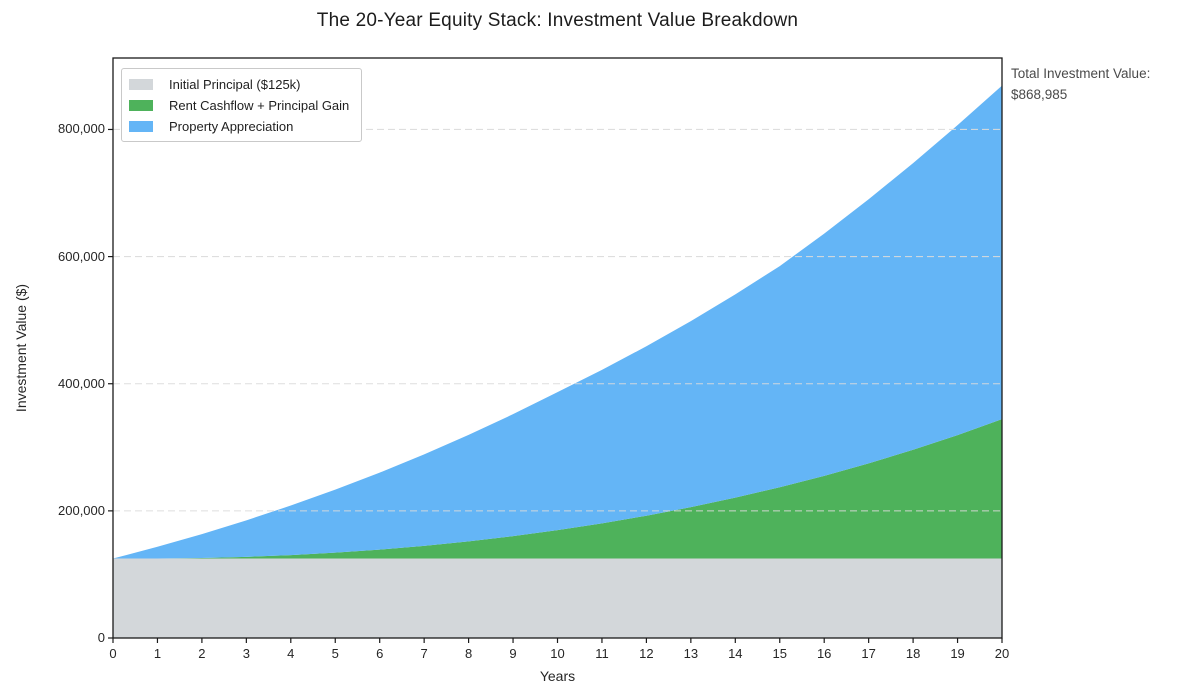 Image resolution: width=1200 pixels, height=700 pixels. I want to click on x-tick-label-7: 7, so click(424, 653).